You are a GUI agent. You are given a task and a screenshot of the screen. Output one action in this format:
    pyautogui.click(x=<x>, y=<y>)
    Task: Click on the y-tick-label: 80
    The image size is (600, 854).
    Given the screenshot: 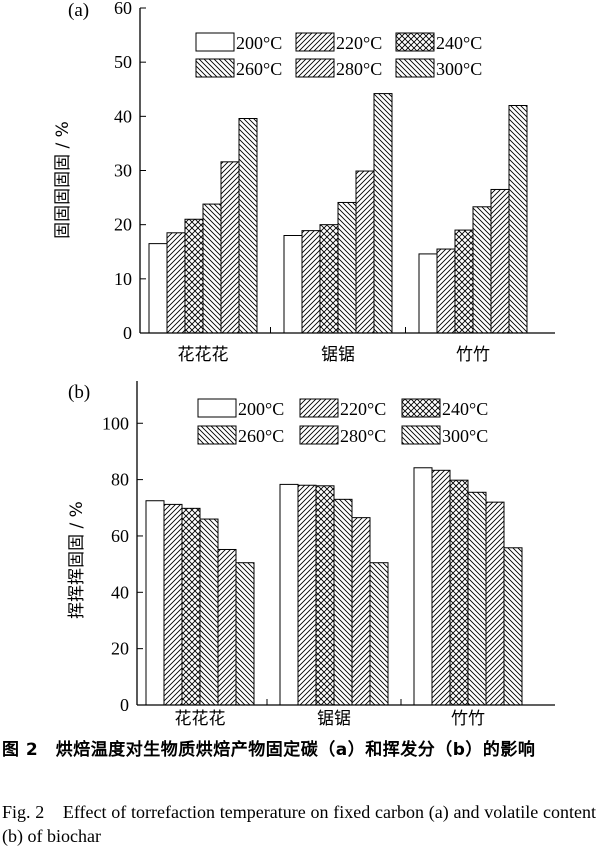 What is the action you would take?
    pyautogui.click(x=120, y=480)
    